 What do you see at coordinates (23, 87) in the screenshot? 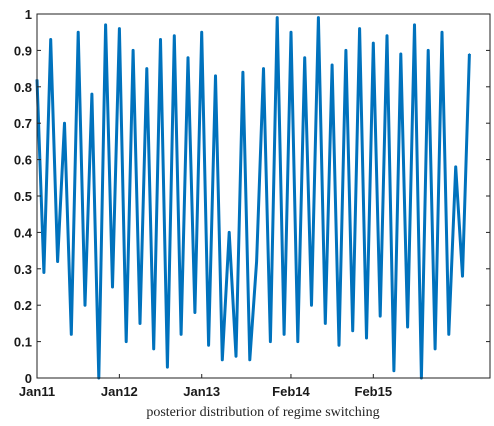
I see `y-tick-label: 0.8` at bounding box center [23, 87].